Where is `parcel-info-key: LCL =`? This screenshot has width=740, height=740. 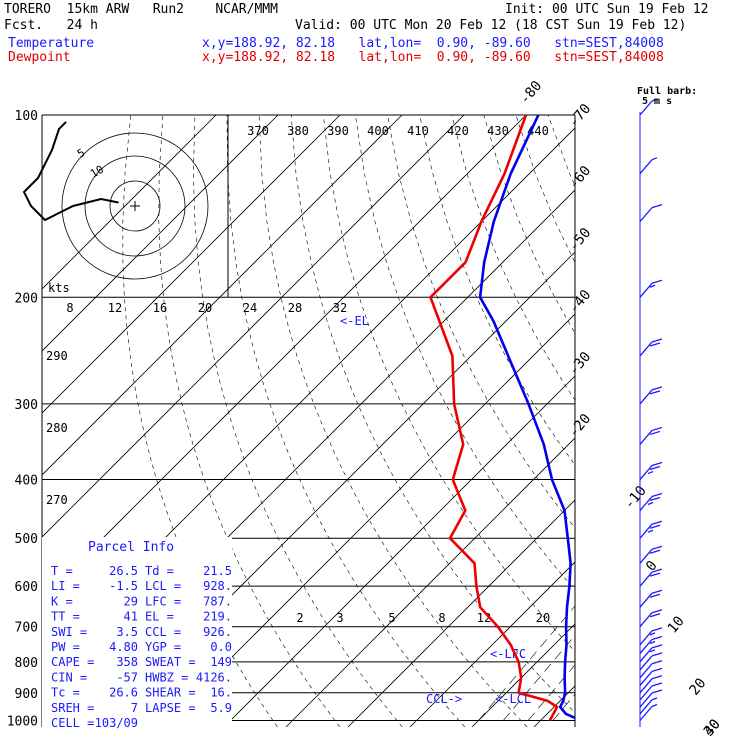
parcel-info-key: LCL = is located at coordinates (163, 586).